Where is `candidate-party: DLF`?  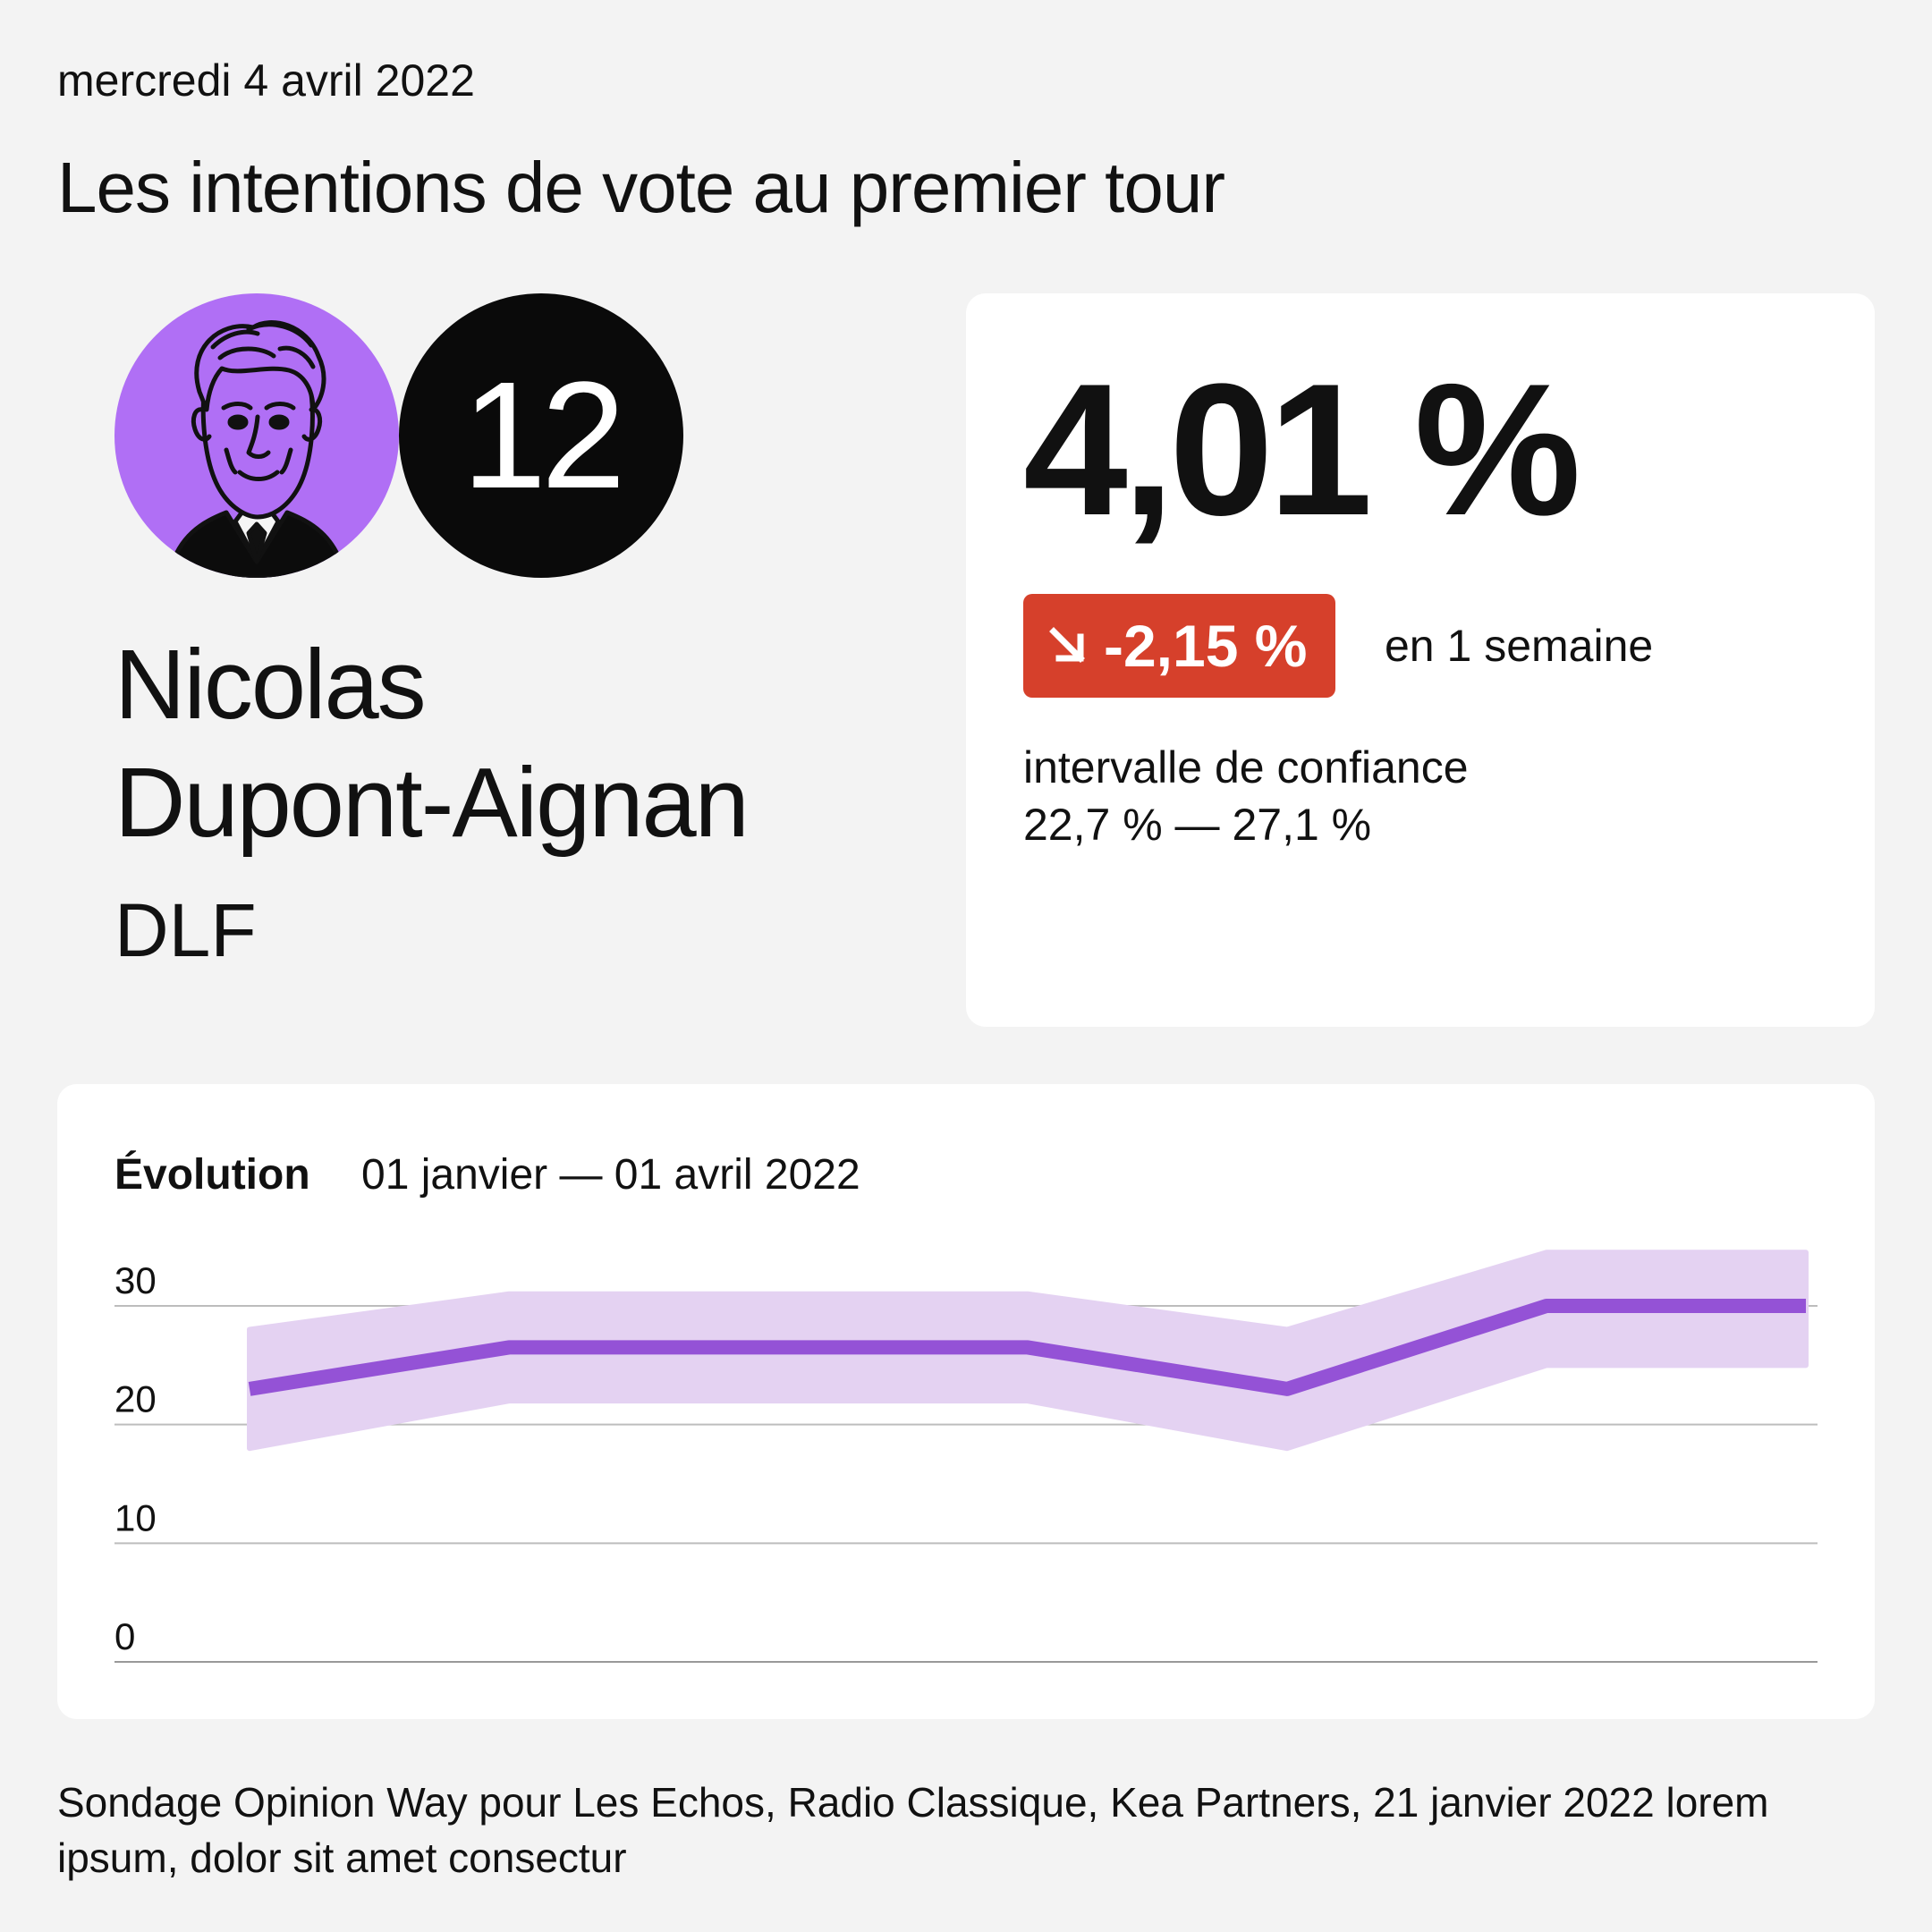
candidate-party: DLF is located at coordinates (185, 930).